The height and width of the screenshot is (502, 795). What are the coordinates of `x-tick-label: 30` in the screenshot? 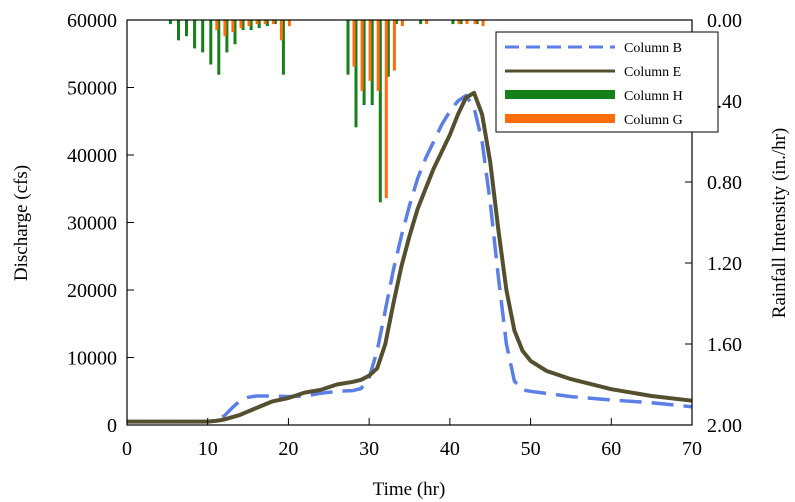 It's located at (369, 449).